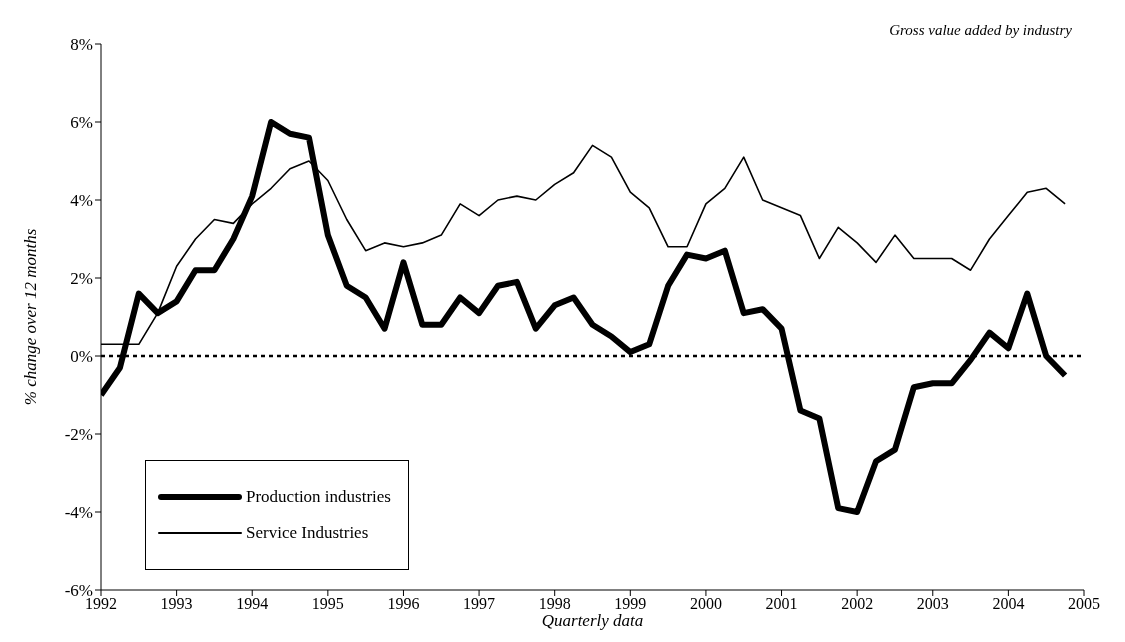 This screenshot has height=642, width=1125. I want to click on x-tick-label: 2004, so click(1008, 604).